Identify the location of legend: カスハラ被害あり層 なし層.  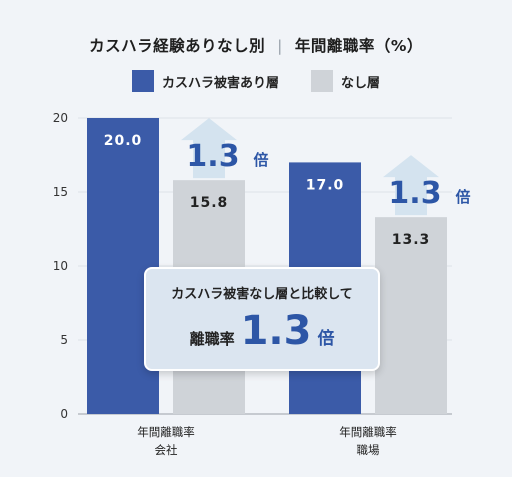
(256, 81).